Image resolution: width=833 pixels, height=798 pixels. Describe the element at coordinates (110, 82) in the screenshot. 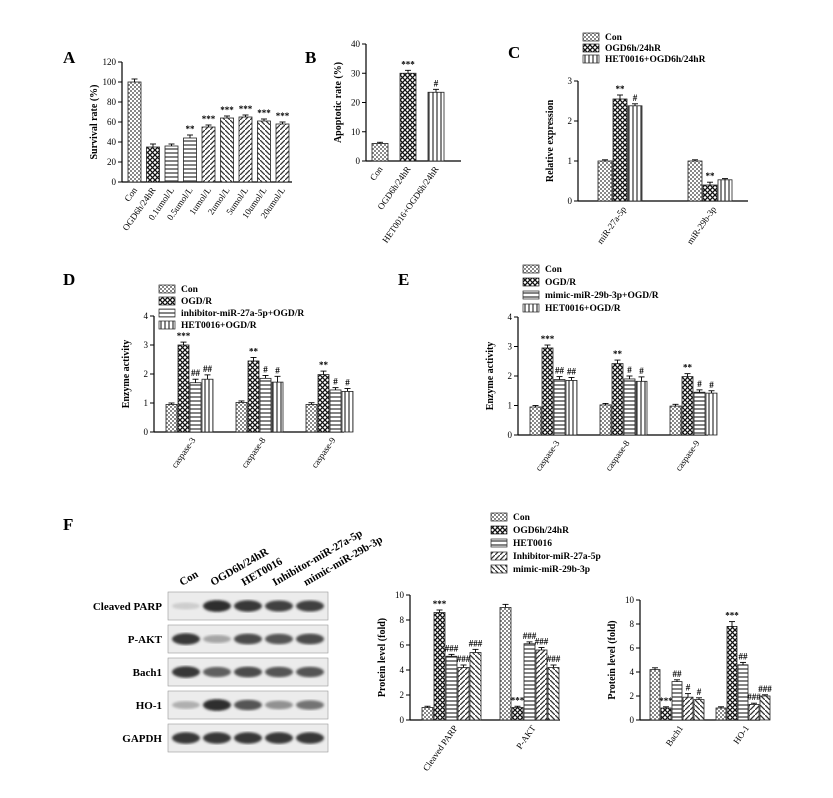

I see `y-tick-label: 100` at that location.